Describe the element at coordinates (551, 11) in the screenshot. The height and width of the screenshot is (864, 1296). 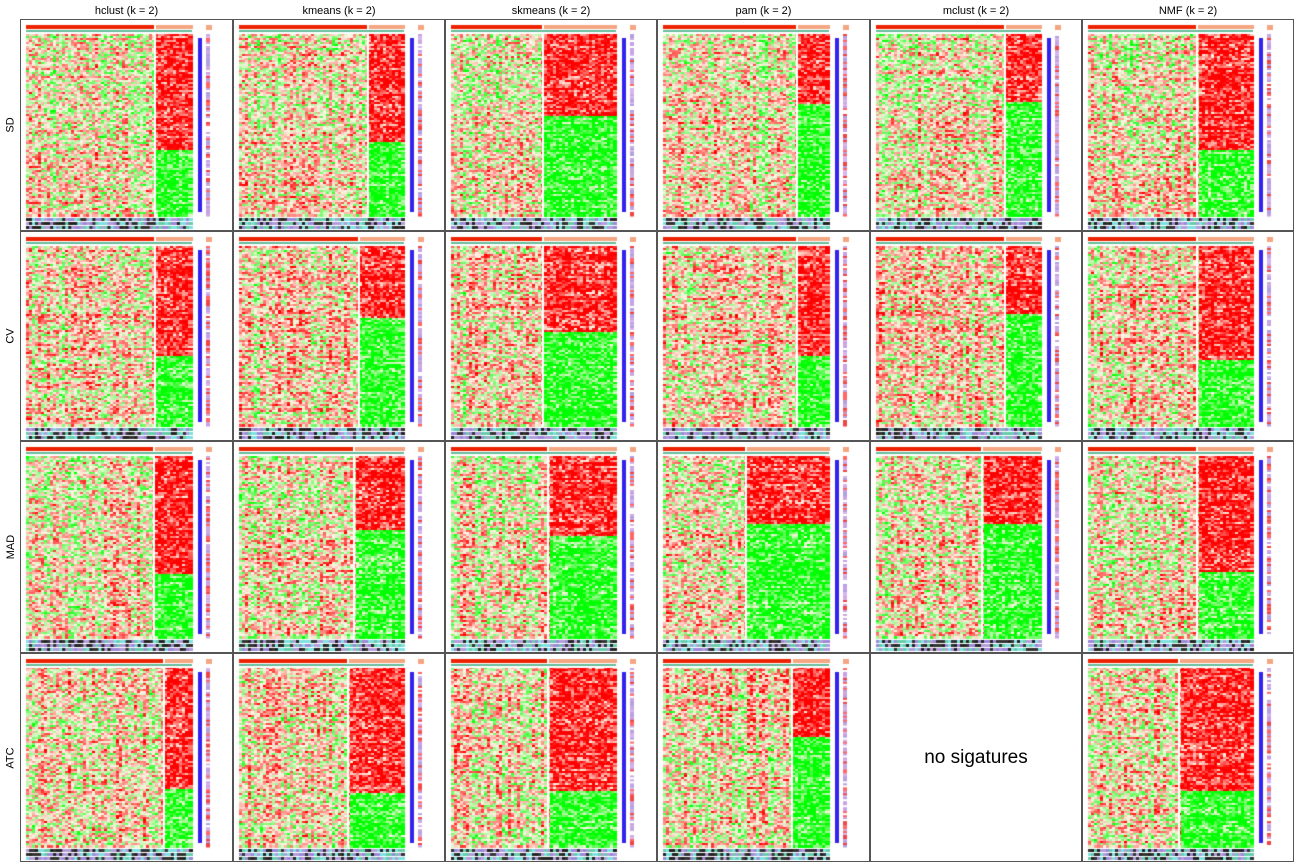
I see `column-title: skmeans (k = 2)` at that location.